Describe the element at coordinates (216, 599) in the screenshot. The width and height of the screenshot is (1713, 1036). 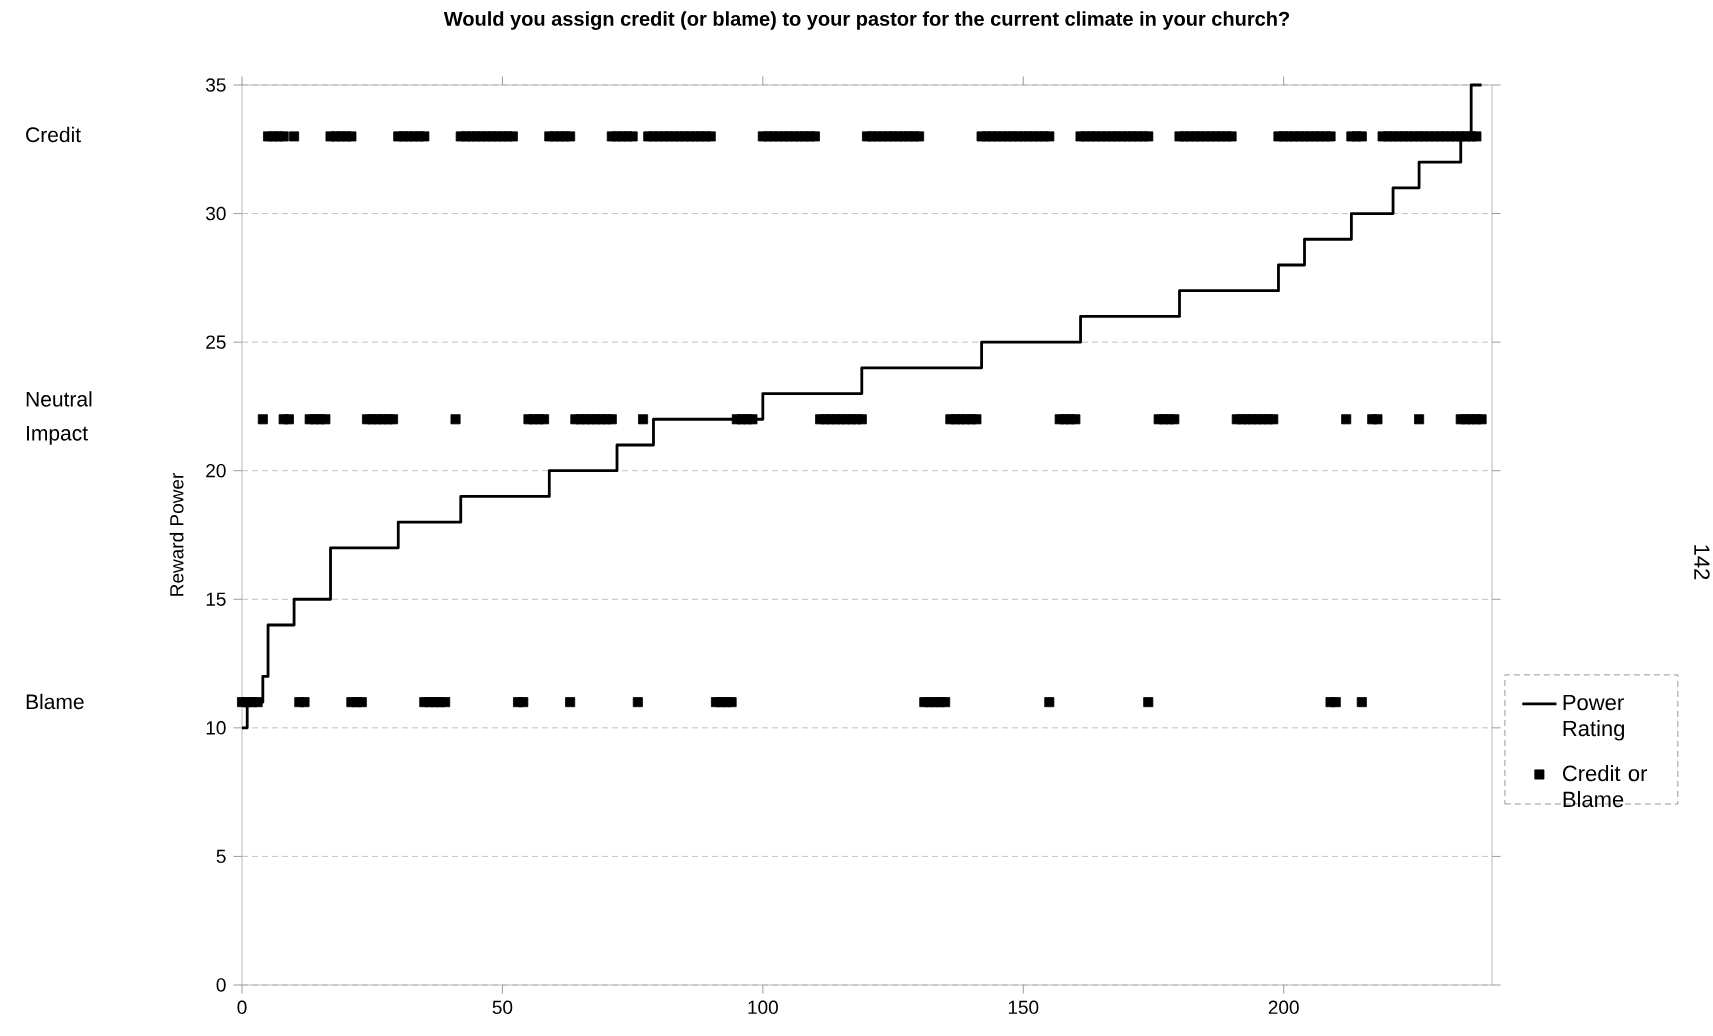
I see `y-tick-label: 15` at that location.